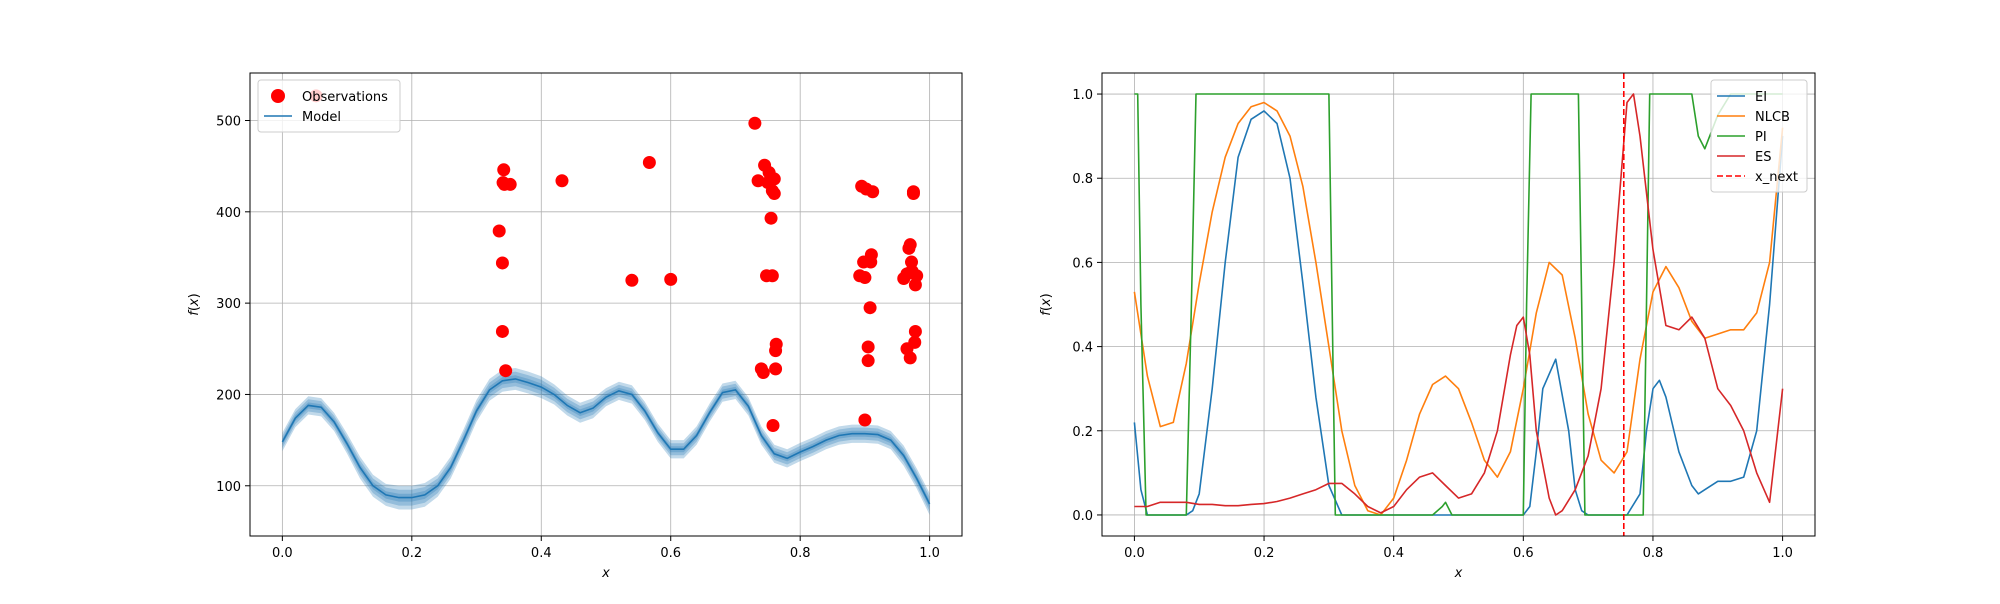  What do you see at coordinates (1082, 348) in the screenshot?
I see `y-tick-label: 0.4` at bounding box center [1082, 348].